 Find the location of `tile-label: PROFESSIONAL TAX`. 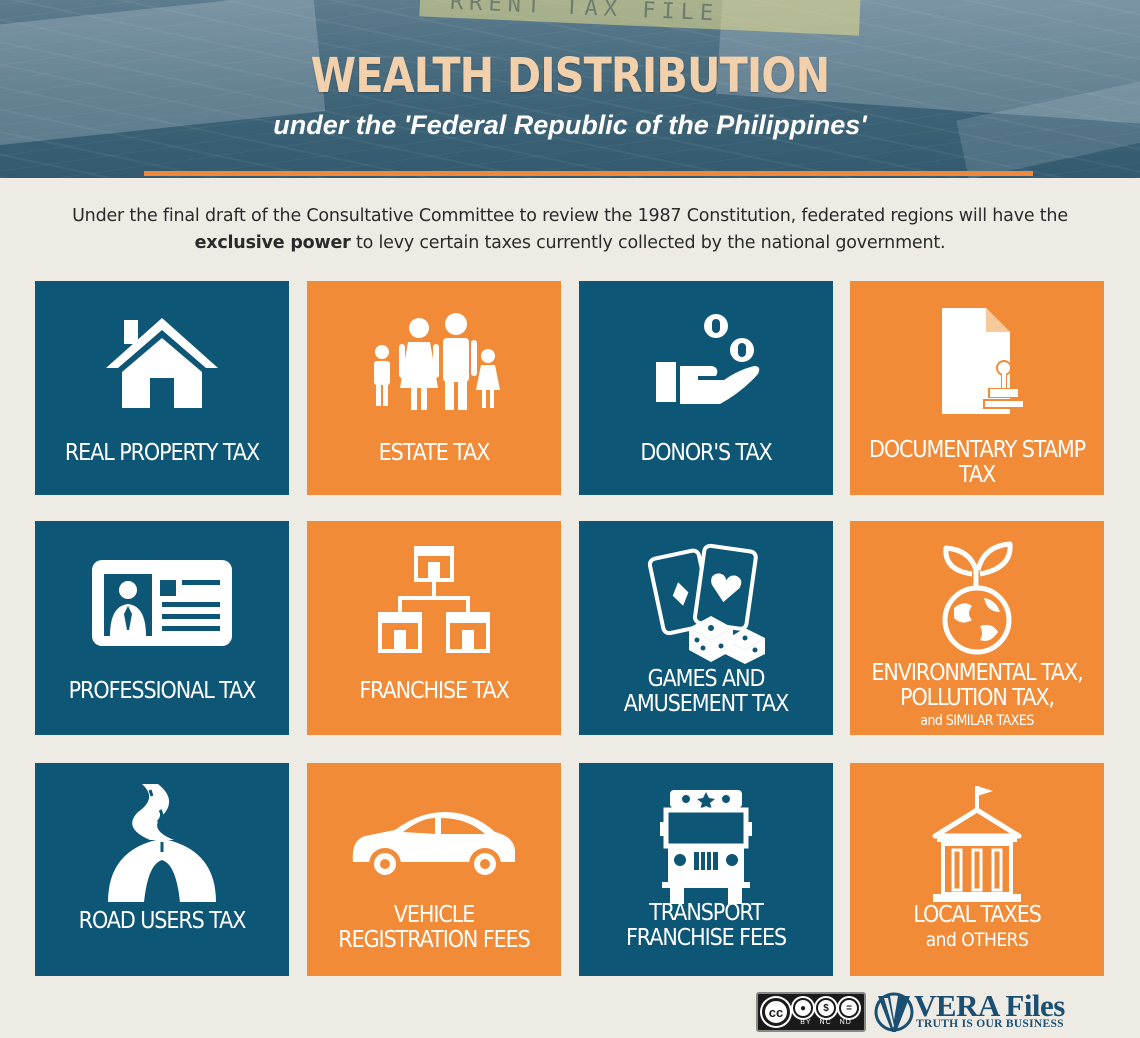

tile-label: PROFESSIONAL TAX is located at coordinates (162, 691).